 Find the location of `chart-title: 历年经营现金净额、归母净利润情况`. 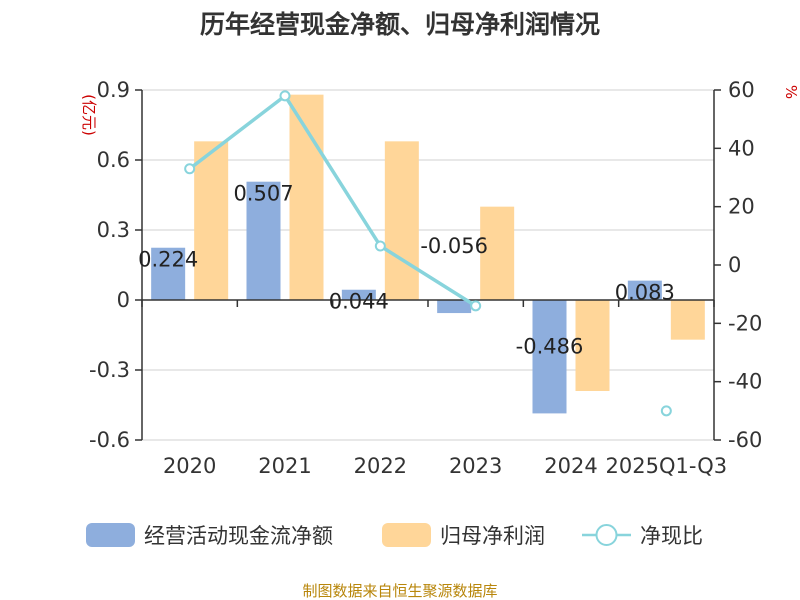

chart-title: 历年经营现金净额、归母净利润情况 is located at coordinates (400, 24).